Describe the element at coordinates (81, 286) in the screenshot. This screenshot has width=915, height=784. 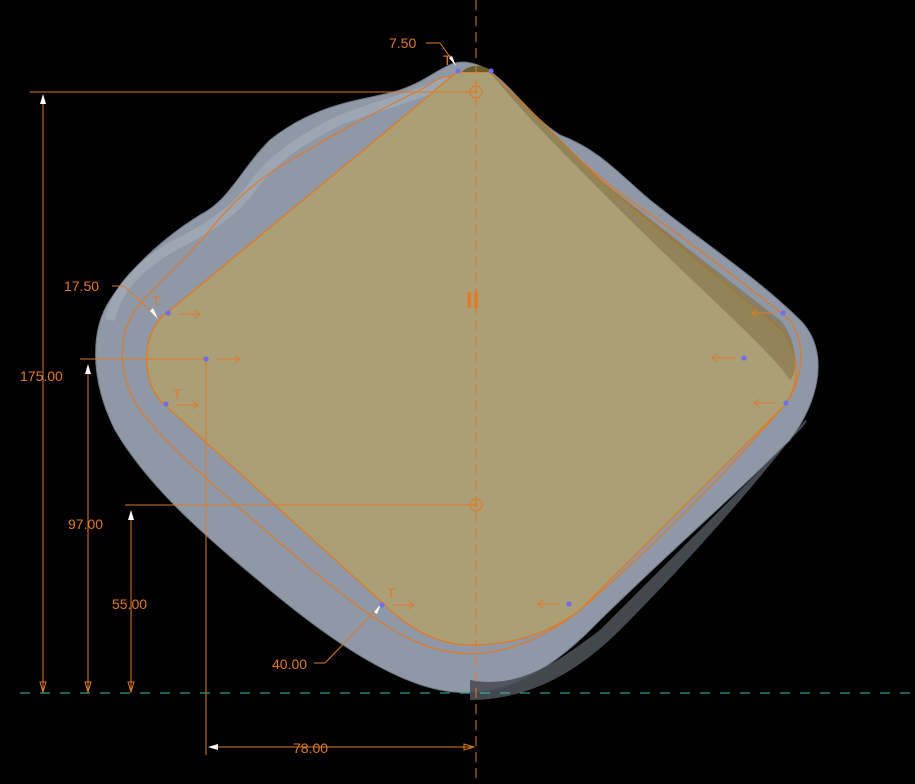
I see `dimension-label-left-radius: 17.50` at that location.